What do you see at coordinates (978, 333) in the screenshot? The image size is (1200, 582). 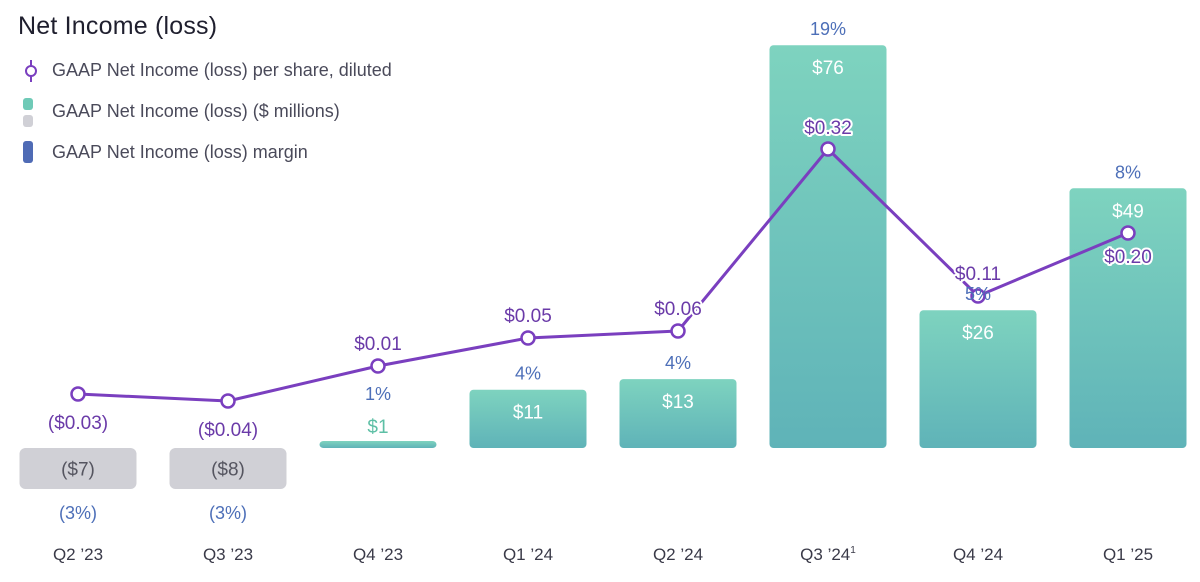 I see `bar-value-label: $26` at bounding box center [978, 333].